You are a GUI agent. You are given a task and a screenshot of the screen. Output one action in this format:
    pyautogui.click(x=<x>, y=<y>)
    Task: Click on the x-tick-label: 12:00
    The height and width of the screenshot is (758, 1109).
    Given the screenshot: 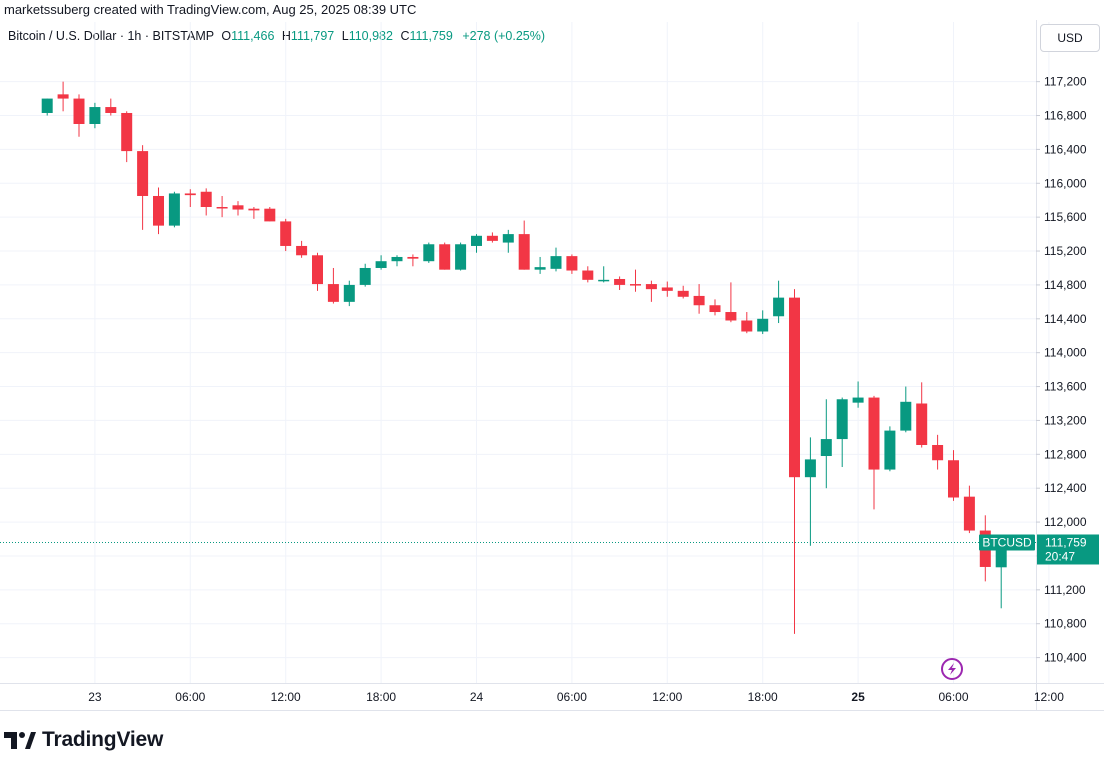 What is the action you would take?
    pyautogui.click(x=1049, y=697)
    